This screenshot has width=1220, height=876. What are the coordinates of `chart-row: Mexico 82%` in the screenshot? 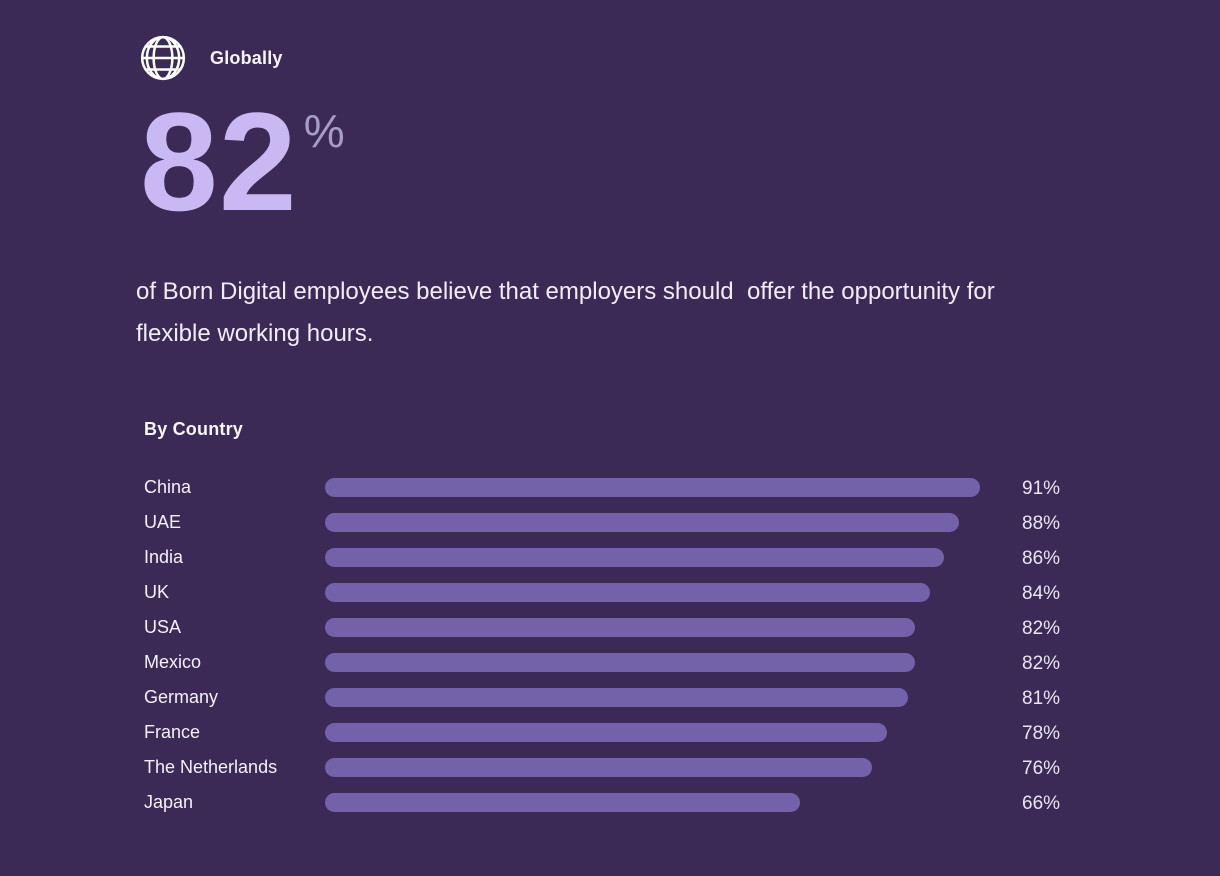 It's located at (682, 662).